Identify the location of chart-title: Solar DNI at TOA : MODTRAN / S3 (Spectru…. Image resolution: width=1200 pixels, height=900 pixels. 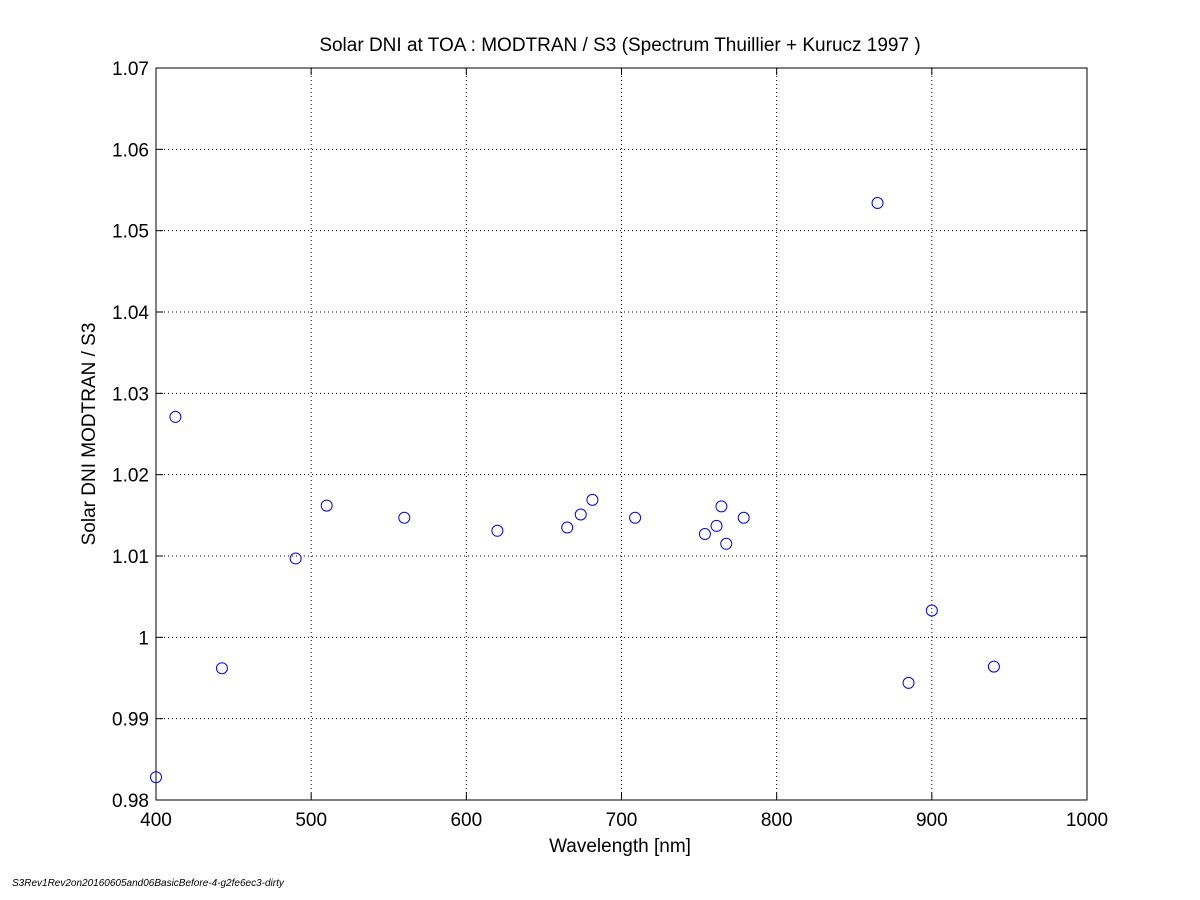
(619, 45).